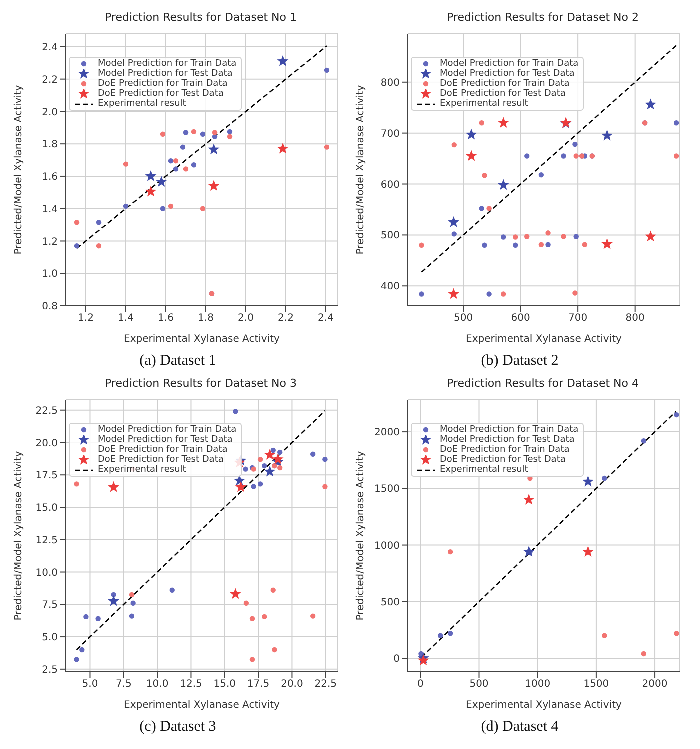 This screenshot has width=700, height=749. Describe the element at coordinates (397, 660) in the screenshot. I see `y-tick-label: 0` at that location.